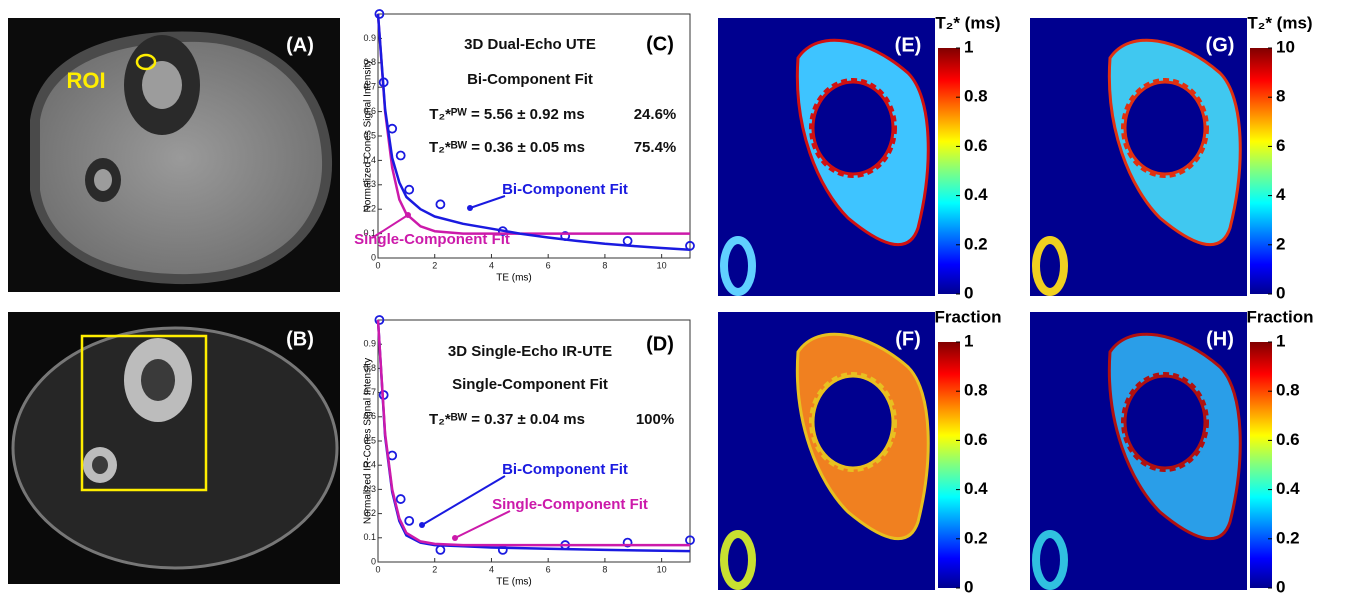  I want to click on map-panel: (E) T₂* (ms) 0 0.2 0.4 0.6 0.8 1, so click(859, 157).